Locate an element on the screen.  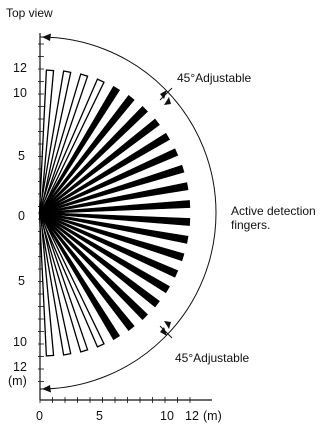
adjust-mark-top is located at coordinates (166, 94).